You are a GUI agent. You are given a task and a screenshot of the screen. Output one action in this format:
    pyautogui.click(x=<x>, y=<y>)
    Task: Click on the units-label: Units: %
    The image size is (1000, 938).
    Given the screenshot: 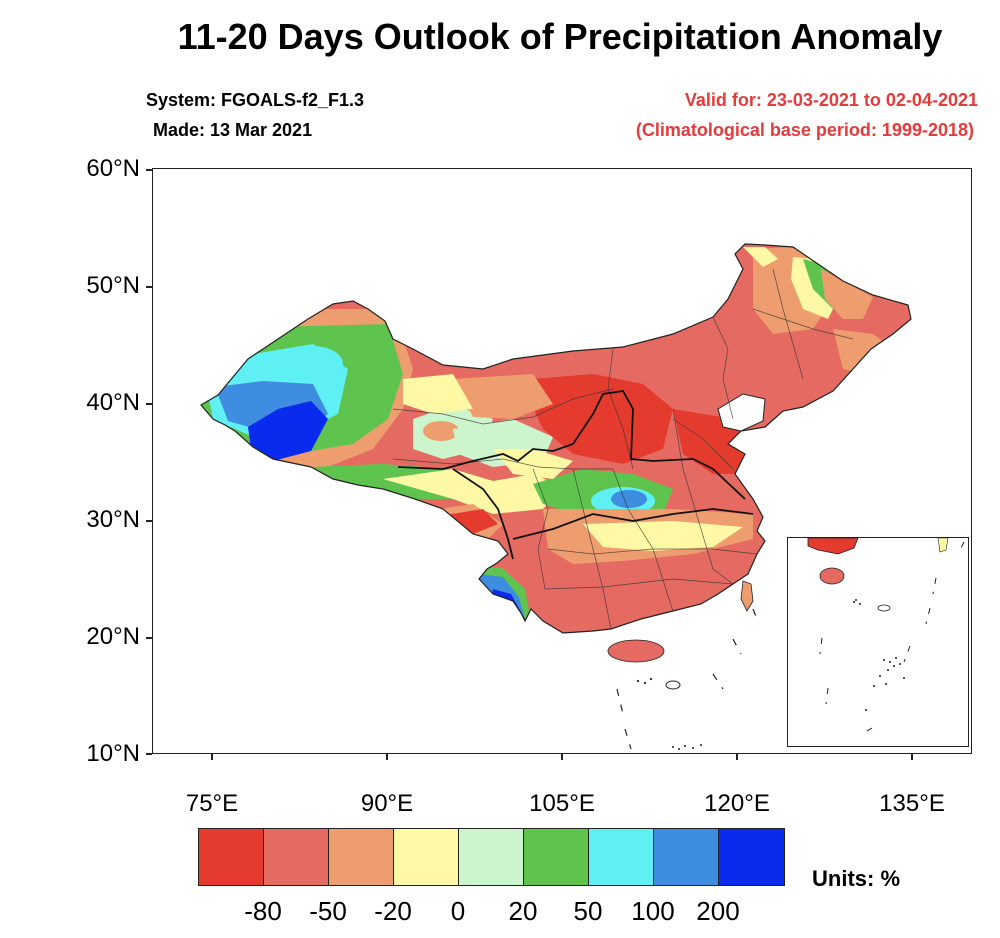 What is the action you would take?
    pyautogui.click(x=856, y=878)
    